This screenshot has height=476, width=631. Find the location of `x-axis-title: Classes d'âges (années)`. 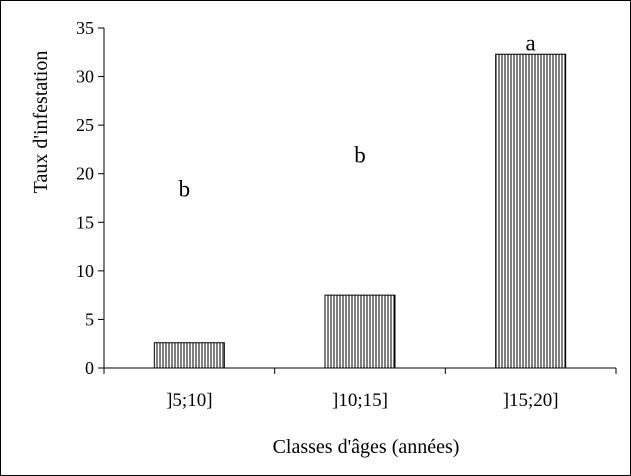

x-axis-title: Classes d'âges (années) is located at coordinates (366, 447).